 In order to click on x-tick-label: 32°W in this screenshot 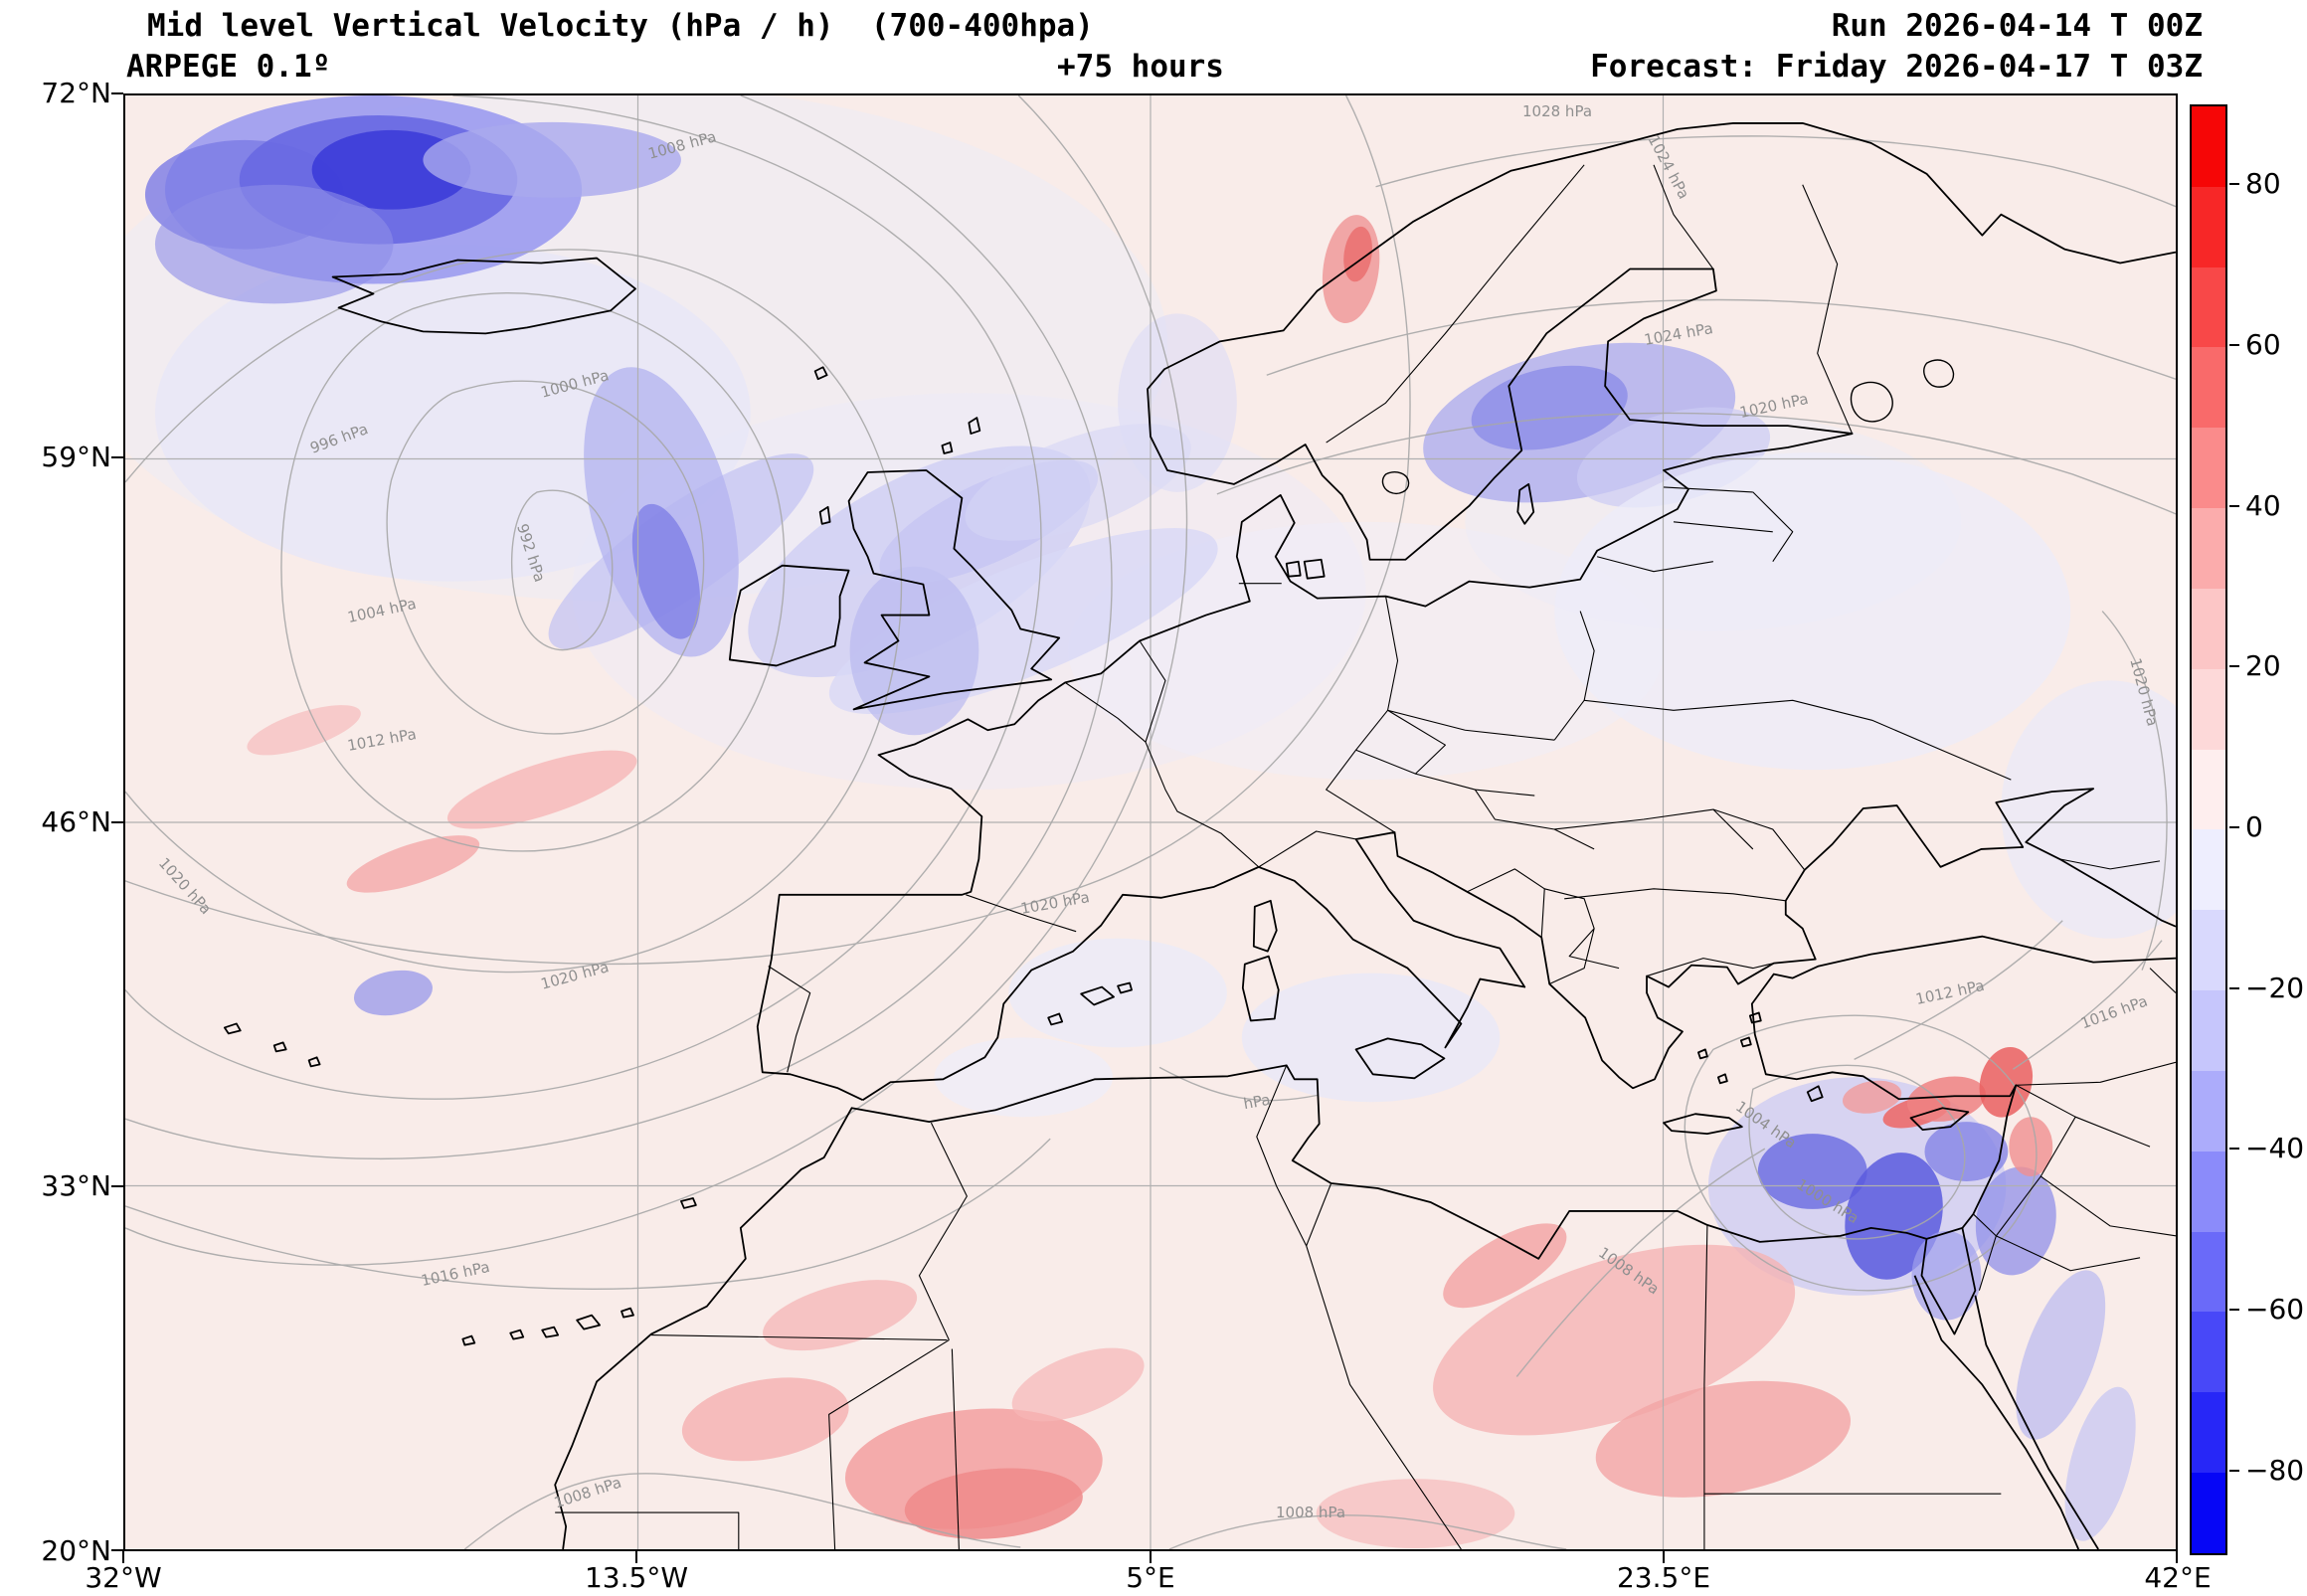, I will do `click(123, 1578)`.